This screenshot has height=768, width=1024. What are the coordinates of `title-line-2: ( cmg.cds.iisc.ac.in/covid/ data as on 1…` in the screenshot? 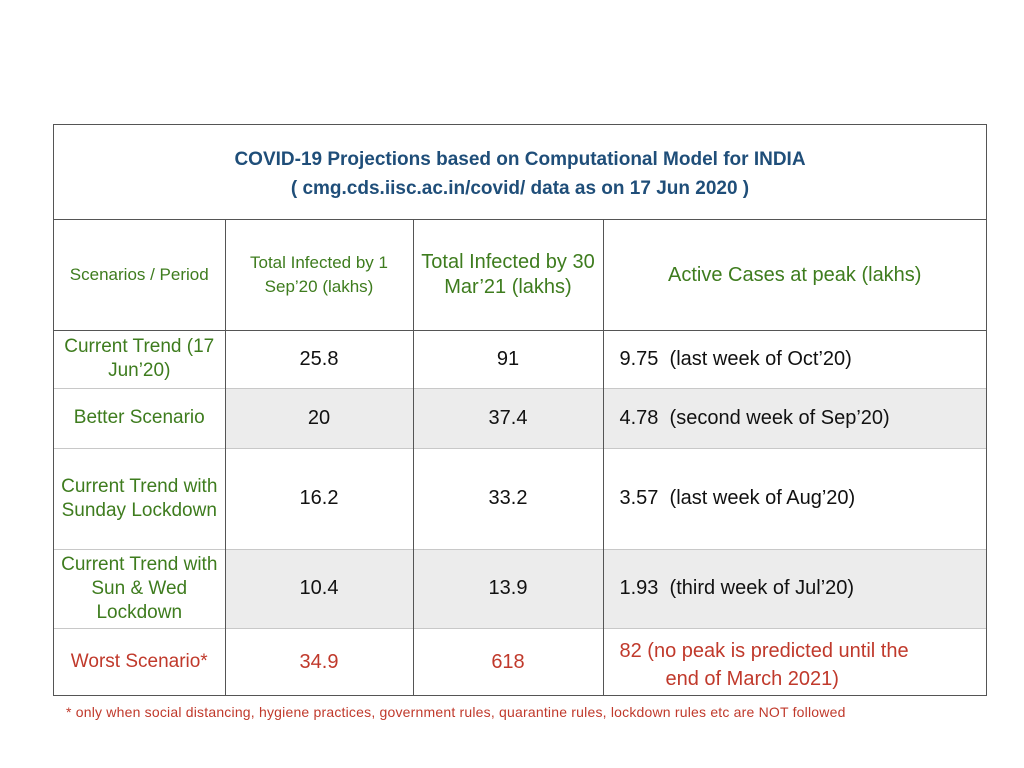 It's located at (520, 188).